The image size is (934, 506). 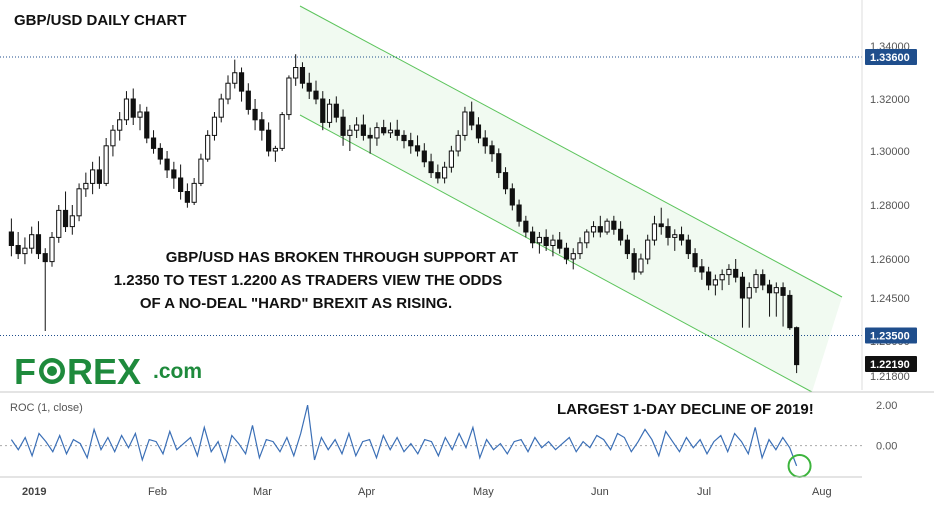 I want to click on level-badge, so click(x=891, y=57).